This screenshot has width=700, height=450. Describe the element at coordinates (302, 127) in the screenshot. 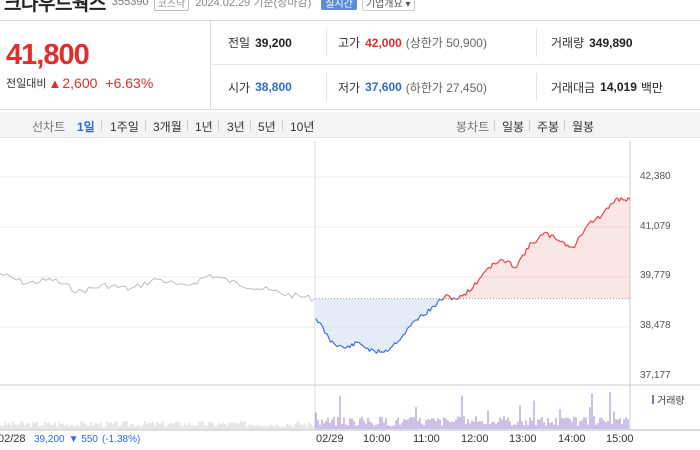

I see `period-10y: 10년` at that location.